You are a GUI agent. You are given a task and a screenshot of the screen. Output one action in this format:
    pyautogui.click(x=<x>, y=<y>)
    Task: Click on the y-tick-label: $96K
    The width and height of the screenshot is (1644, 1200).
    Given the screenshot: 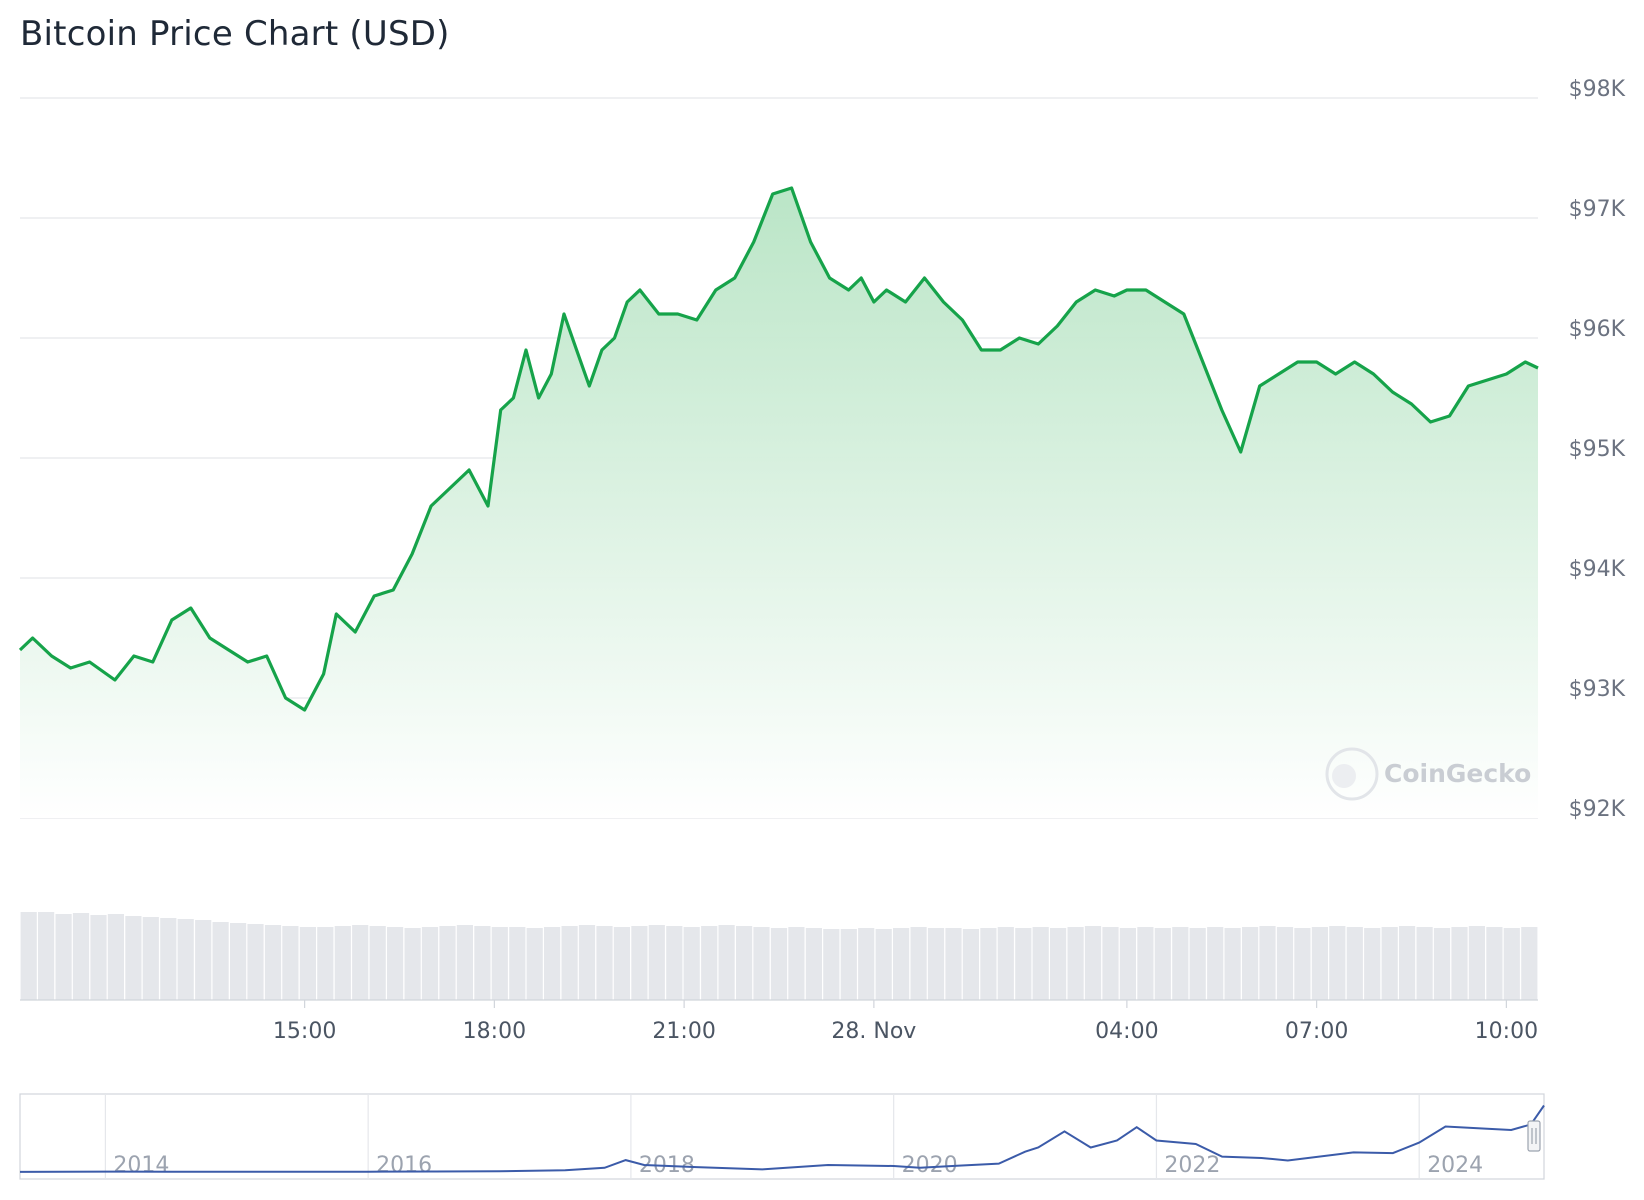 What is the action you would take?
    pyautogui.click(x=1597, y=329)
    